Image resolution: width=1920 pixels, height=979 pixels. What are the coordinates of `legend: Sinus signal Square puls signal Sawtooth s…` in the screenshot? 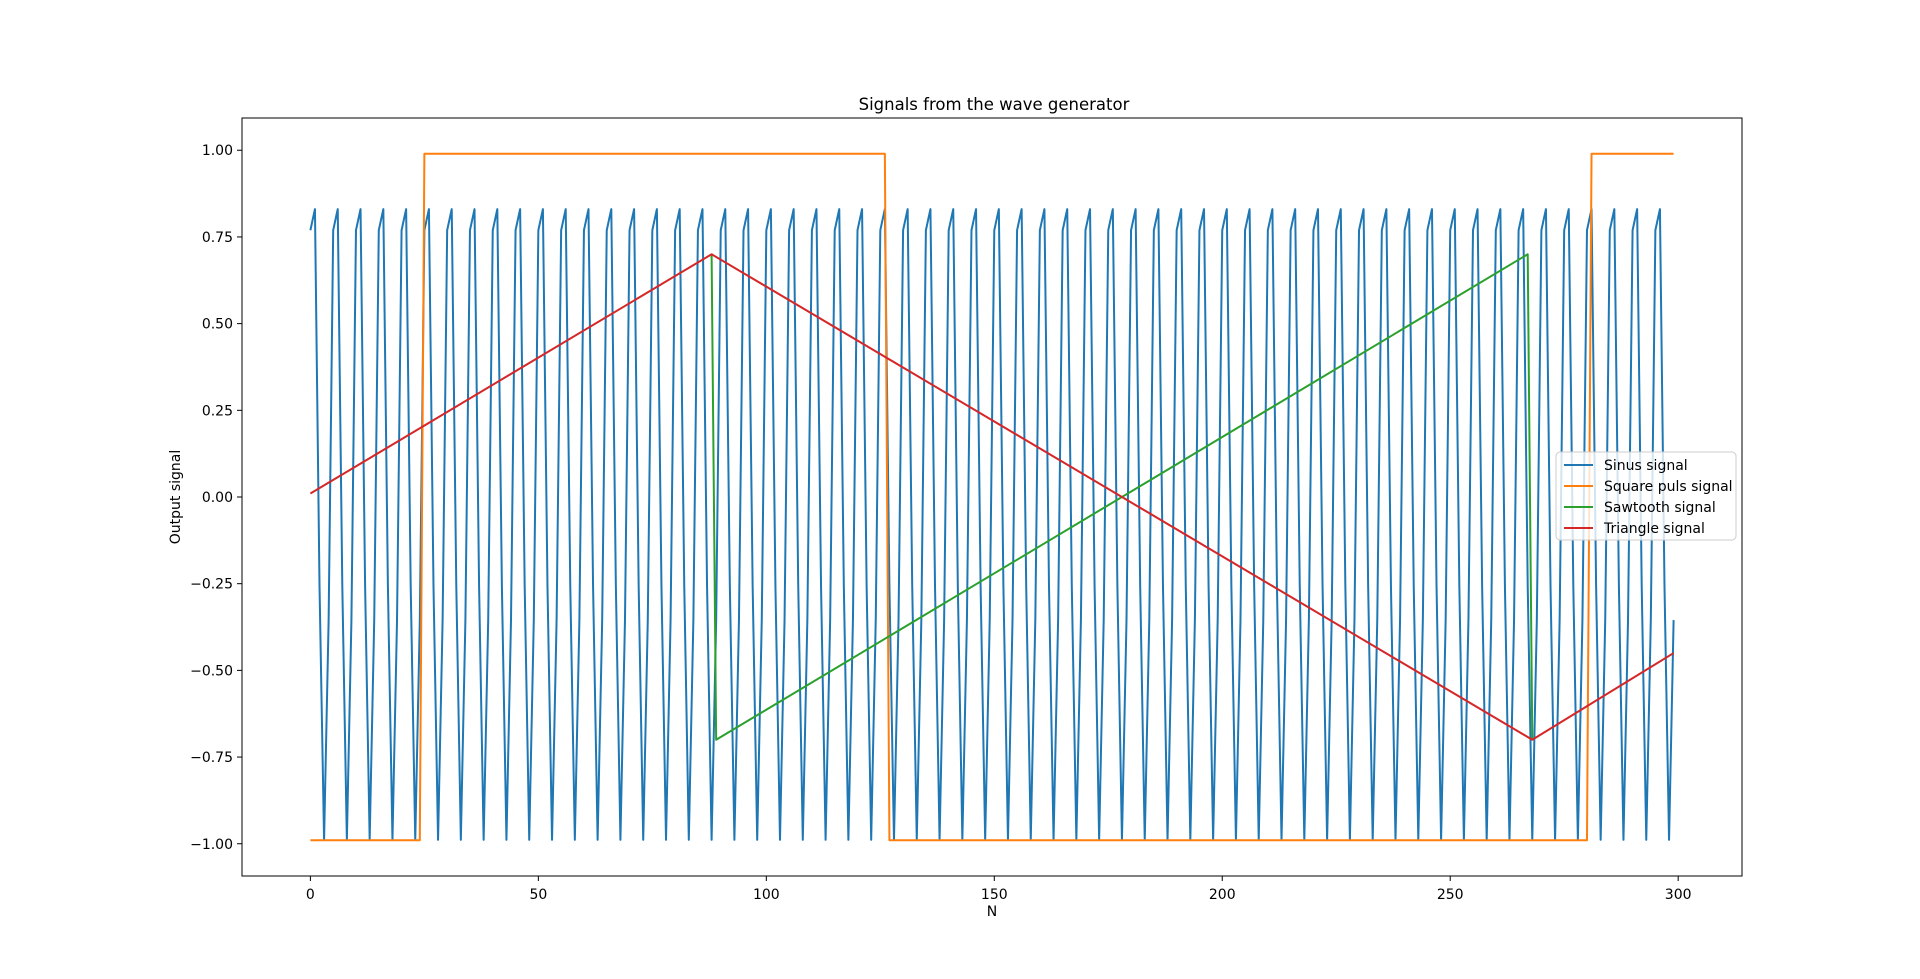 It's located at (1646, 496).